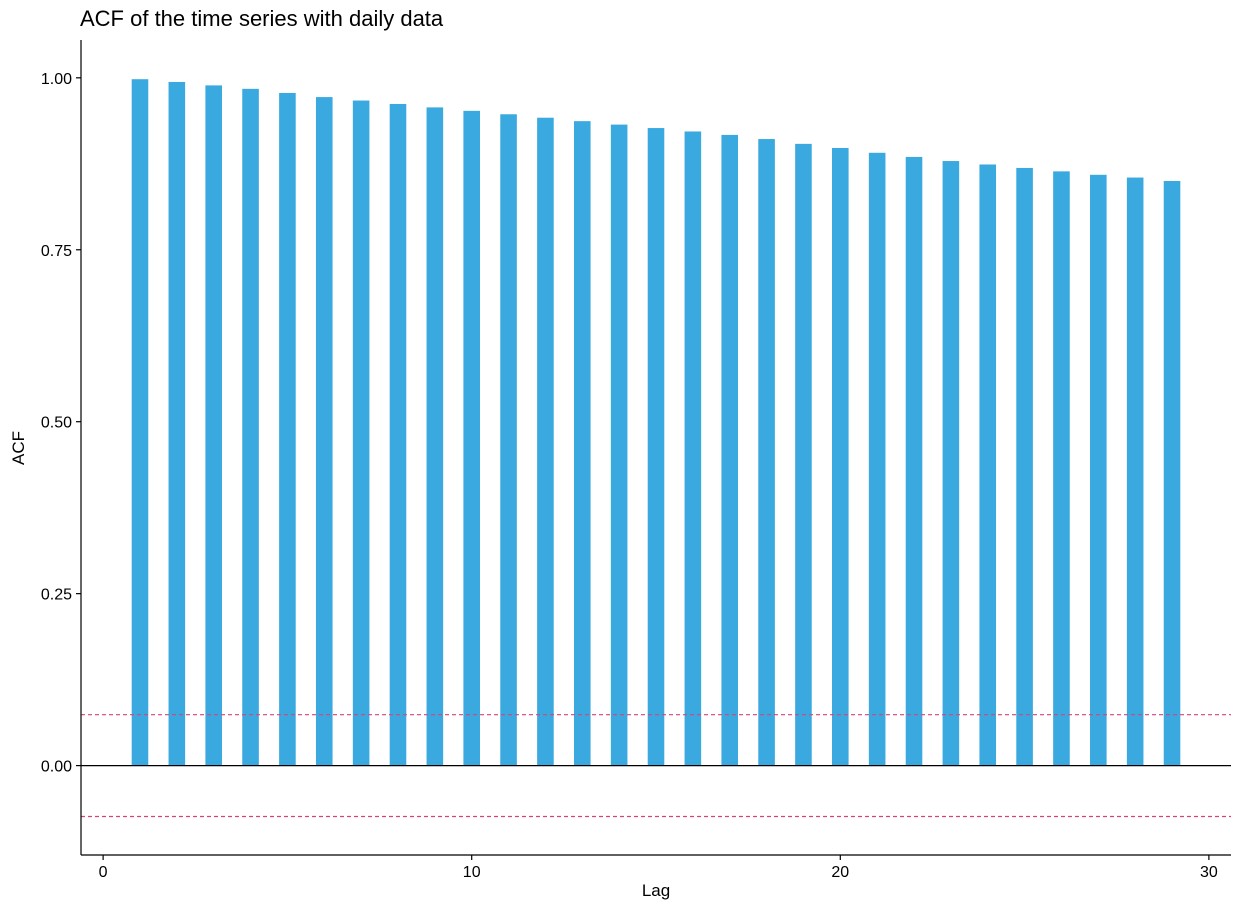 This screenshot has height=916, width=1241. I want to click on y-tick-label: 0.00, so click(56, 767).